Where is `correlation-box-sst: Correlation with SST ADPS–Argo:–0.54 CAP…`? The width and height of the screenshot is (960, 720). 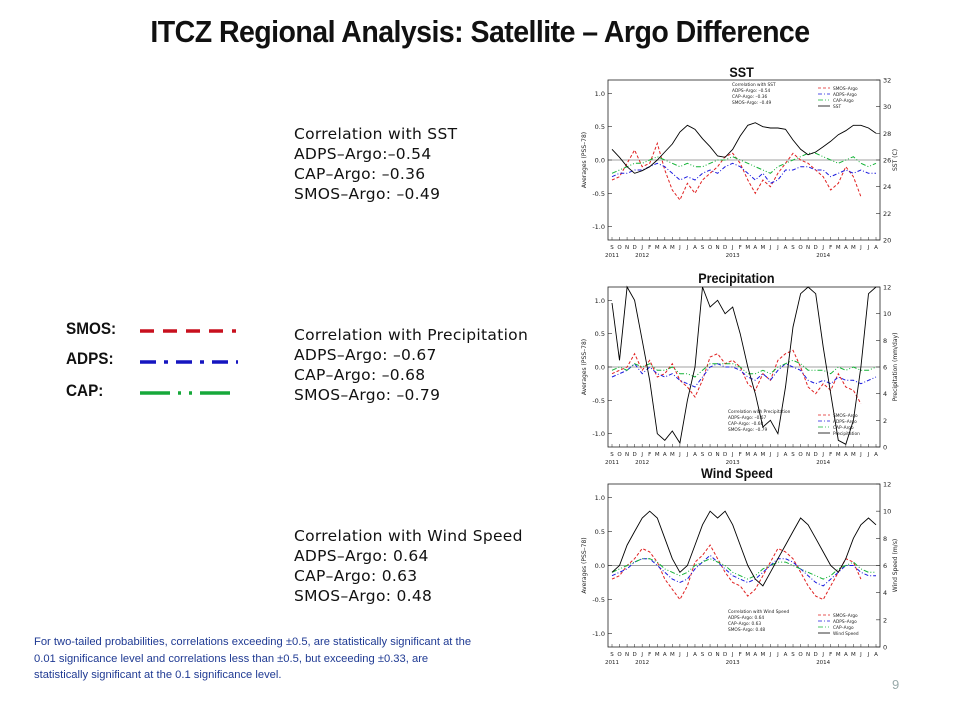
correlation-box-sst: Correlation with SST ADPS–Argo:–0.54 CAP… is located at coordinates (375, 164).